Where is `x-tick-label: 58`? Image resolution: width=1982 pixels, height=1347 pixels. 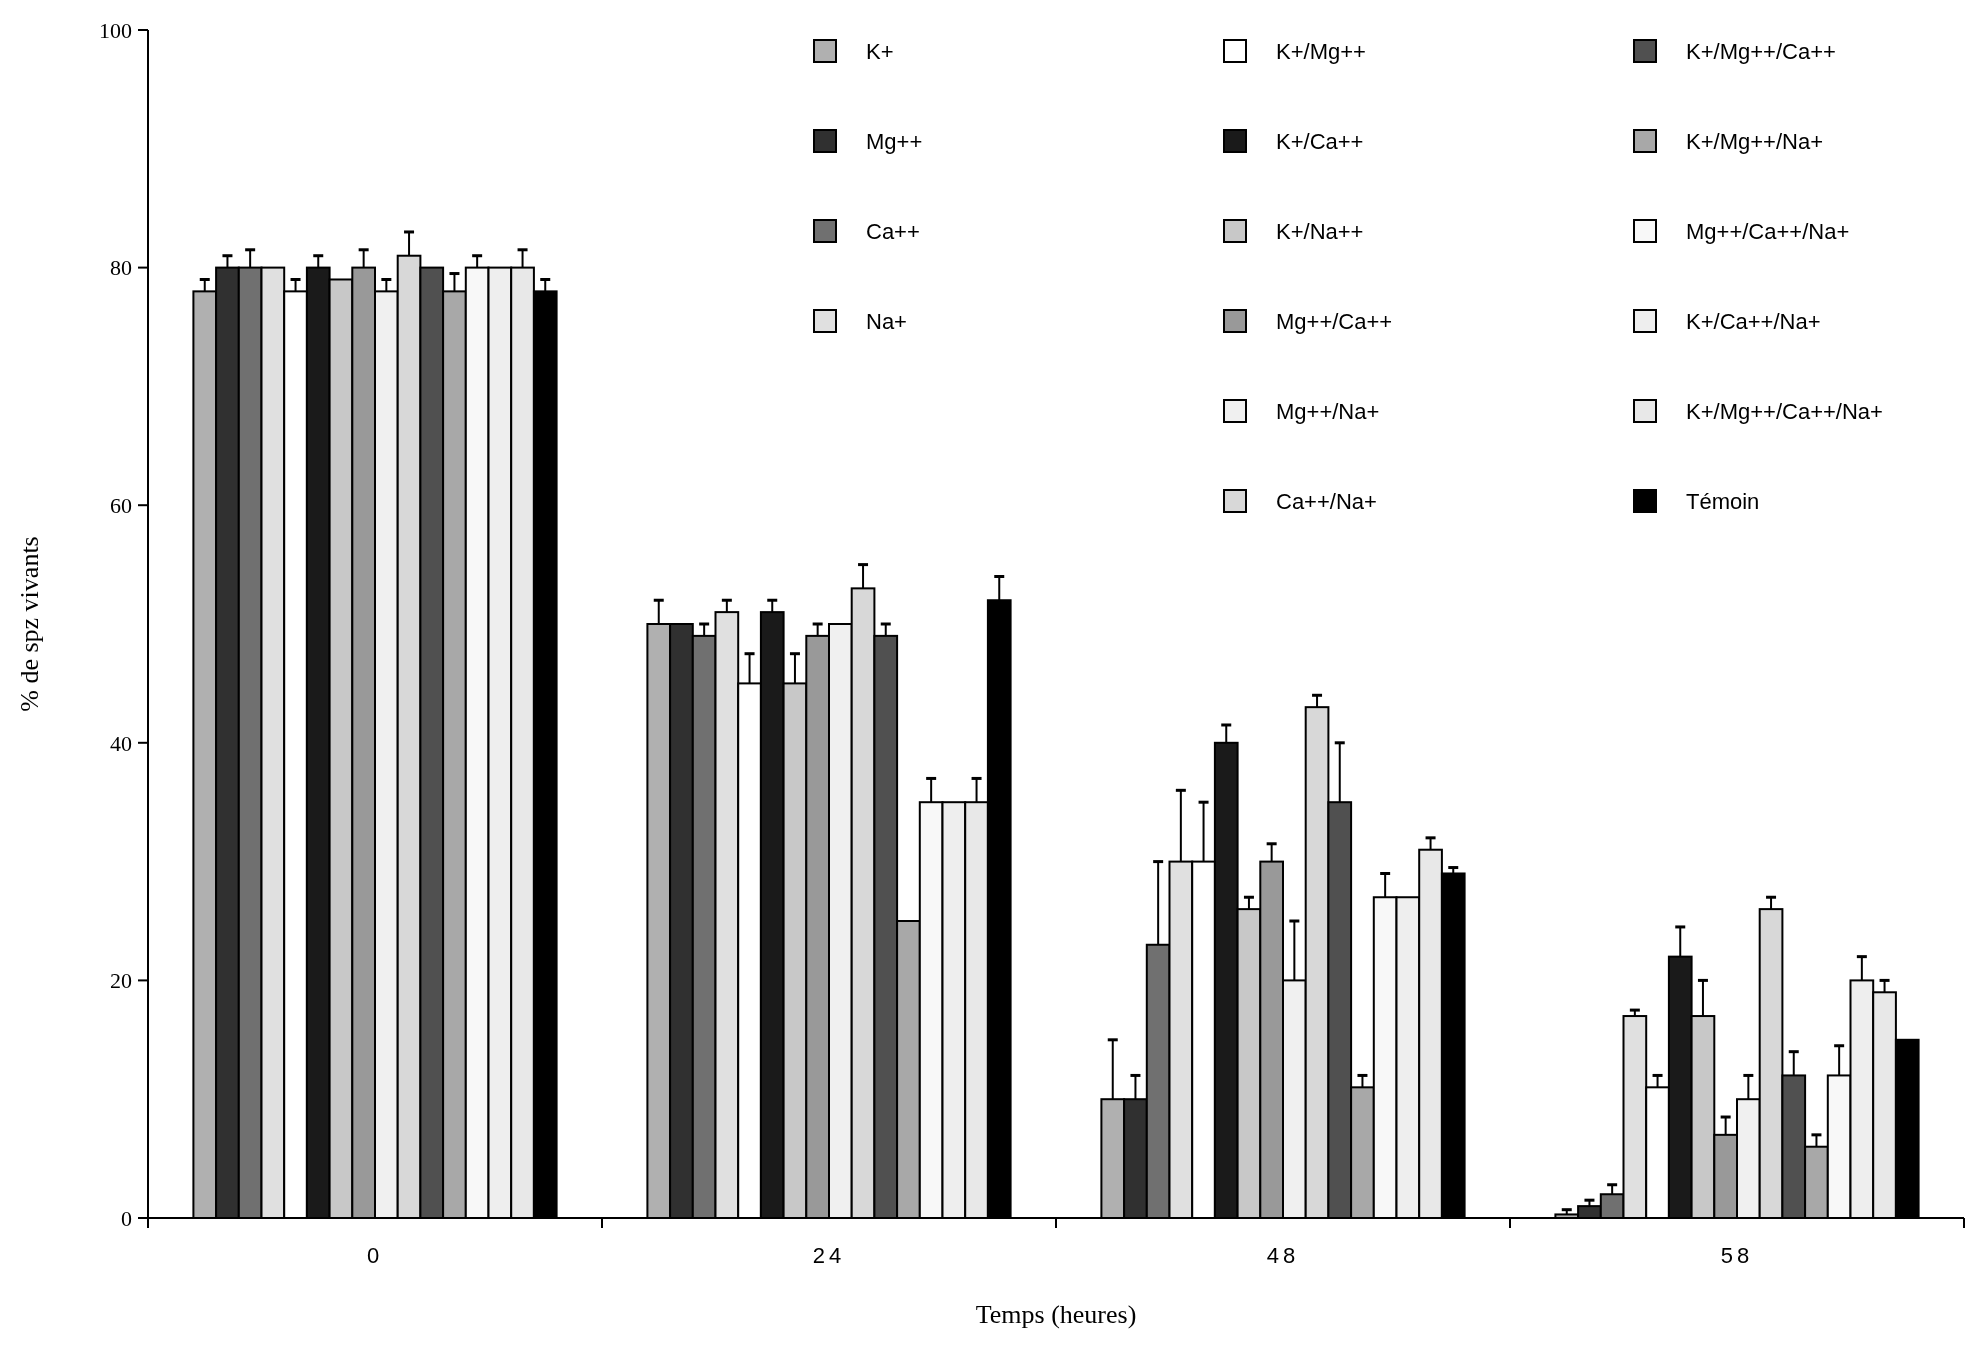
x-tick-label: 58 is located at coordinates (1737, 1255).